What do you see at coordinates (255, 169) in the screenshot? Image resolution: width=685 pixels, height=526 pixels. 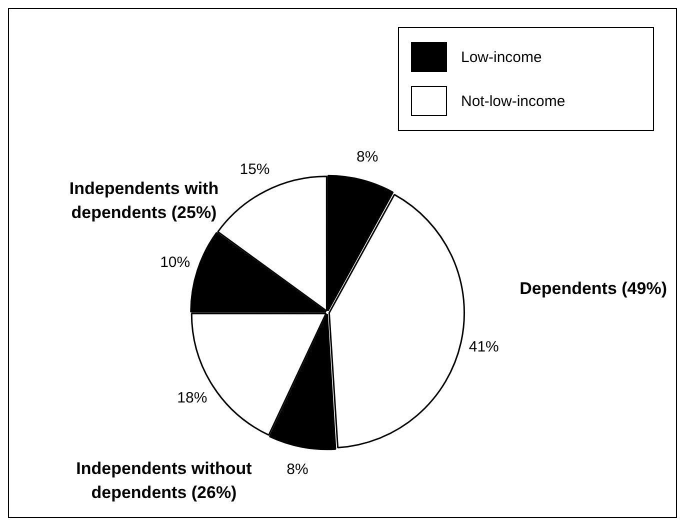 I see `data-label: 15%` at bounding box center [255, 169].